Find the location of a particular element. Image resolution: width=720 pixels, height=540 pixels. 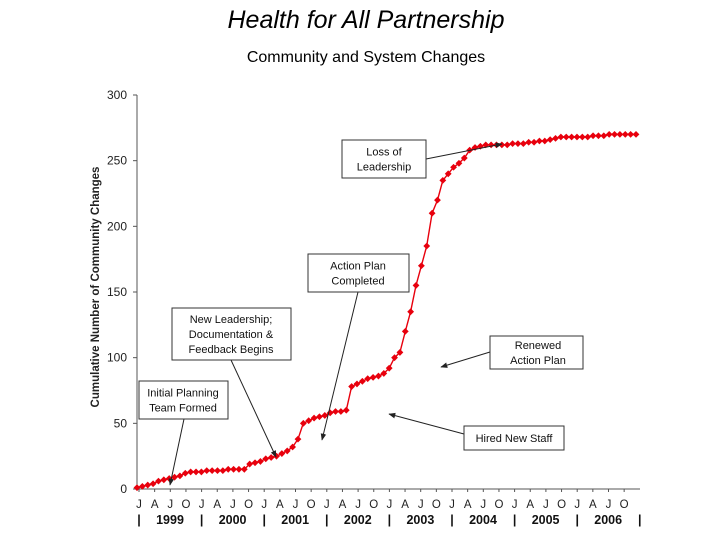

y-axis-label: Cumulative Number of Community Changes is located at coordinates (96, 287).